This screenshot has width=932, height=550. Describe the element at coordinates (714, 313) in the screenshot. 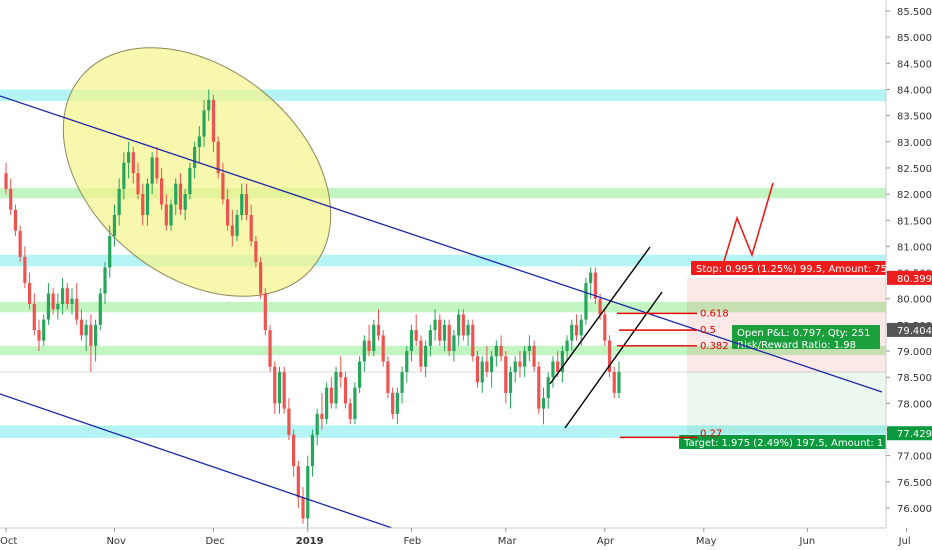

I see `fib-label-0.618: 0.618` at that location.